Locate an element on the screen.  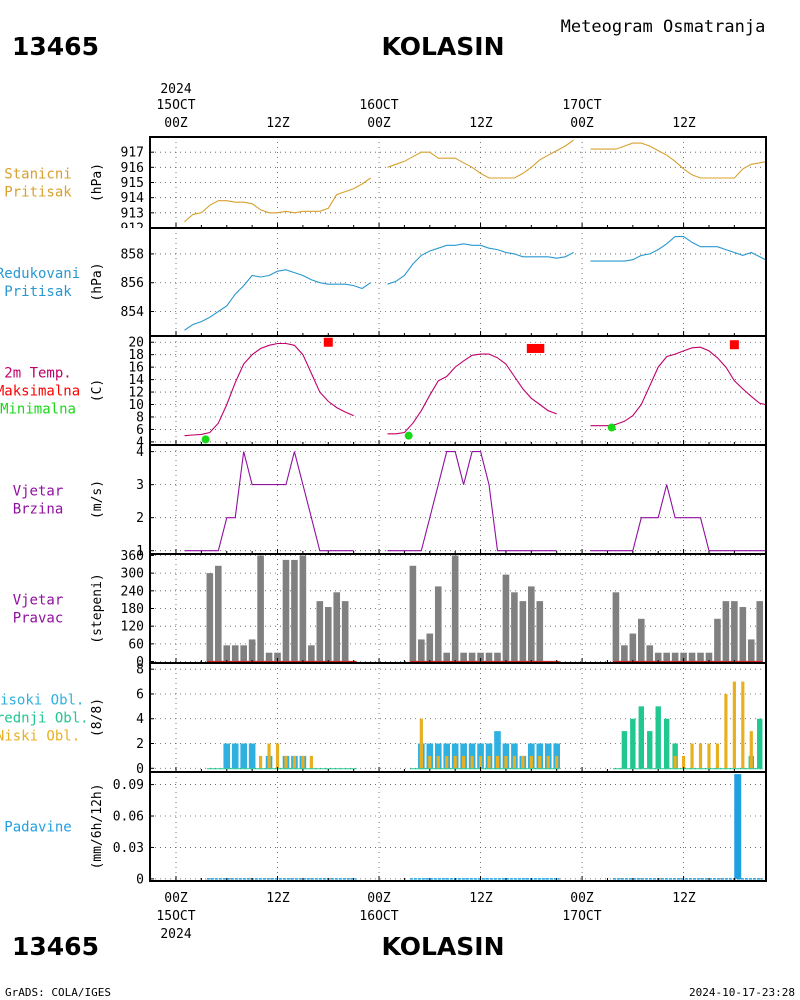
panel-label: Brzina is located at coordinates (38, 510).